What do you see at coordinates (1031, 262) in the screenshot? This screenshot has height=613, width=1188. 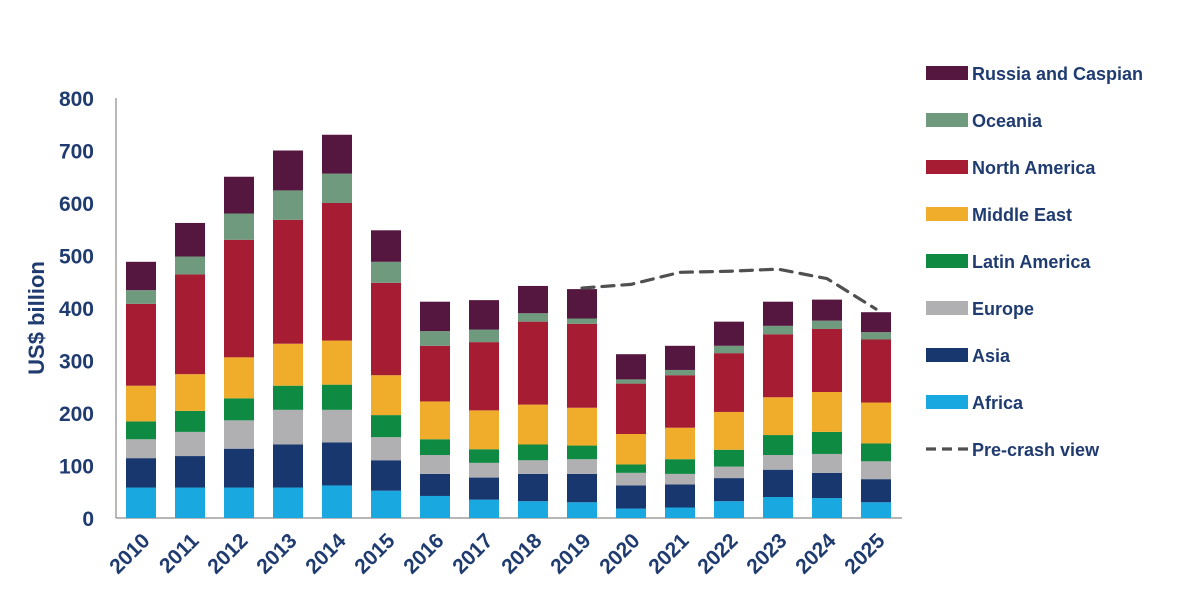 I see `legend-label: Latin America` at bounding box center [1031, 262].